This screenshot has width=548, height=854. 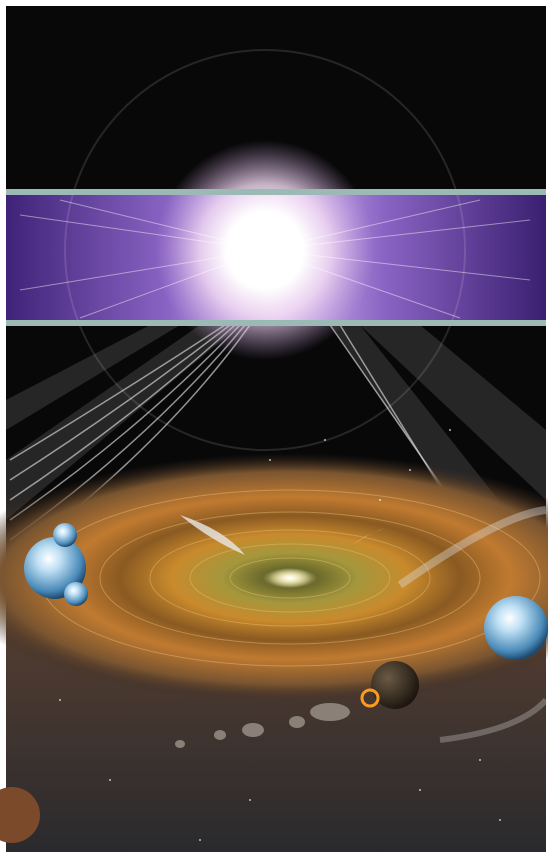 I want to click on asteroids, so click(x=262, y=725).